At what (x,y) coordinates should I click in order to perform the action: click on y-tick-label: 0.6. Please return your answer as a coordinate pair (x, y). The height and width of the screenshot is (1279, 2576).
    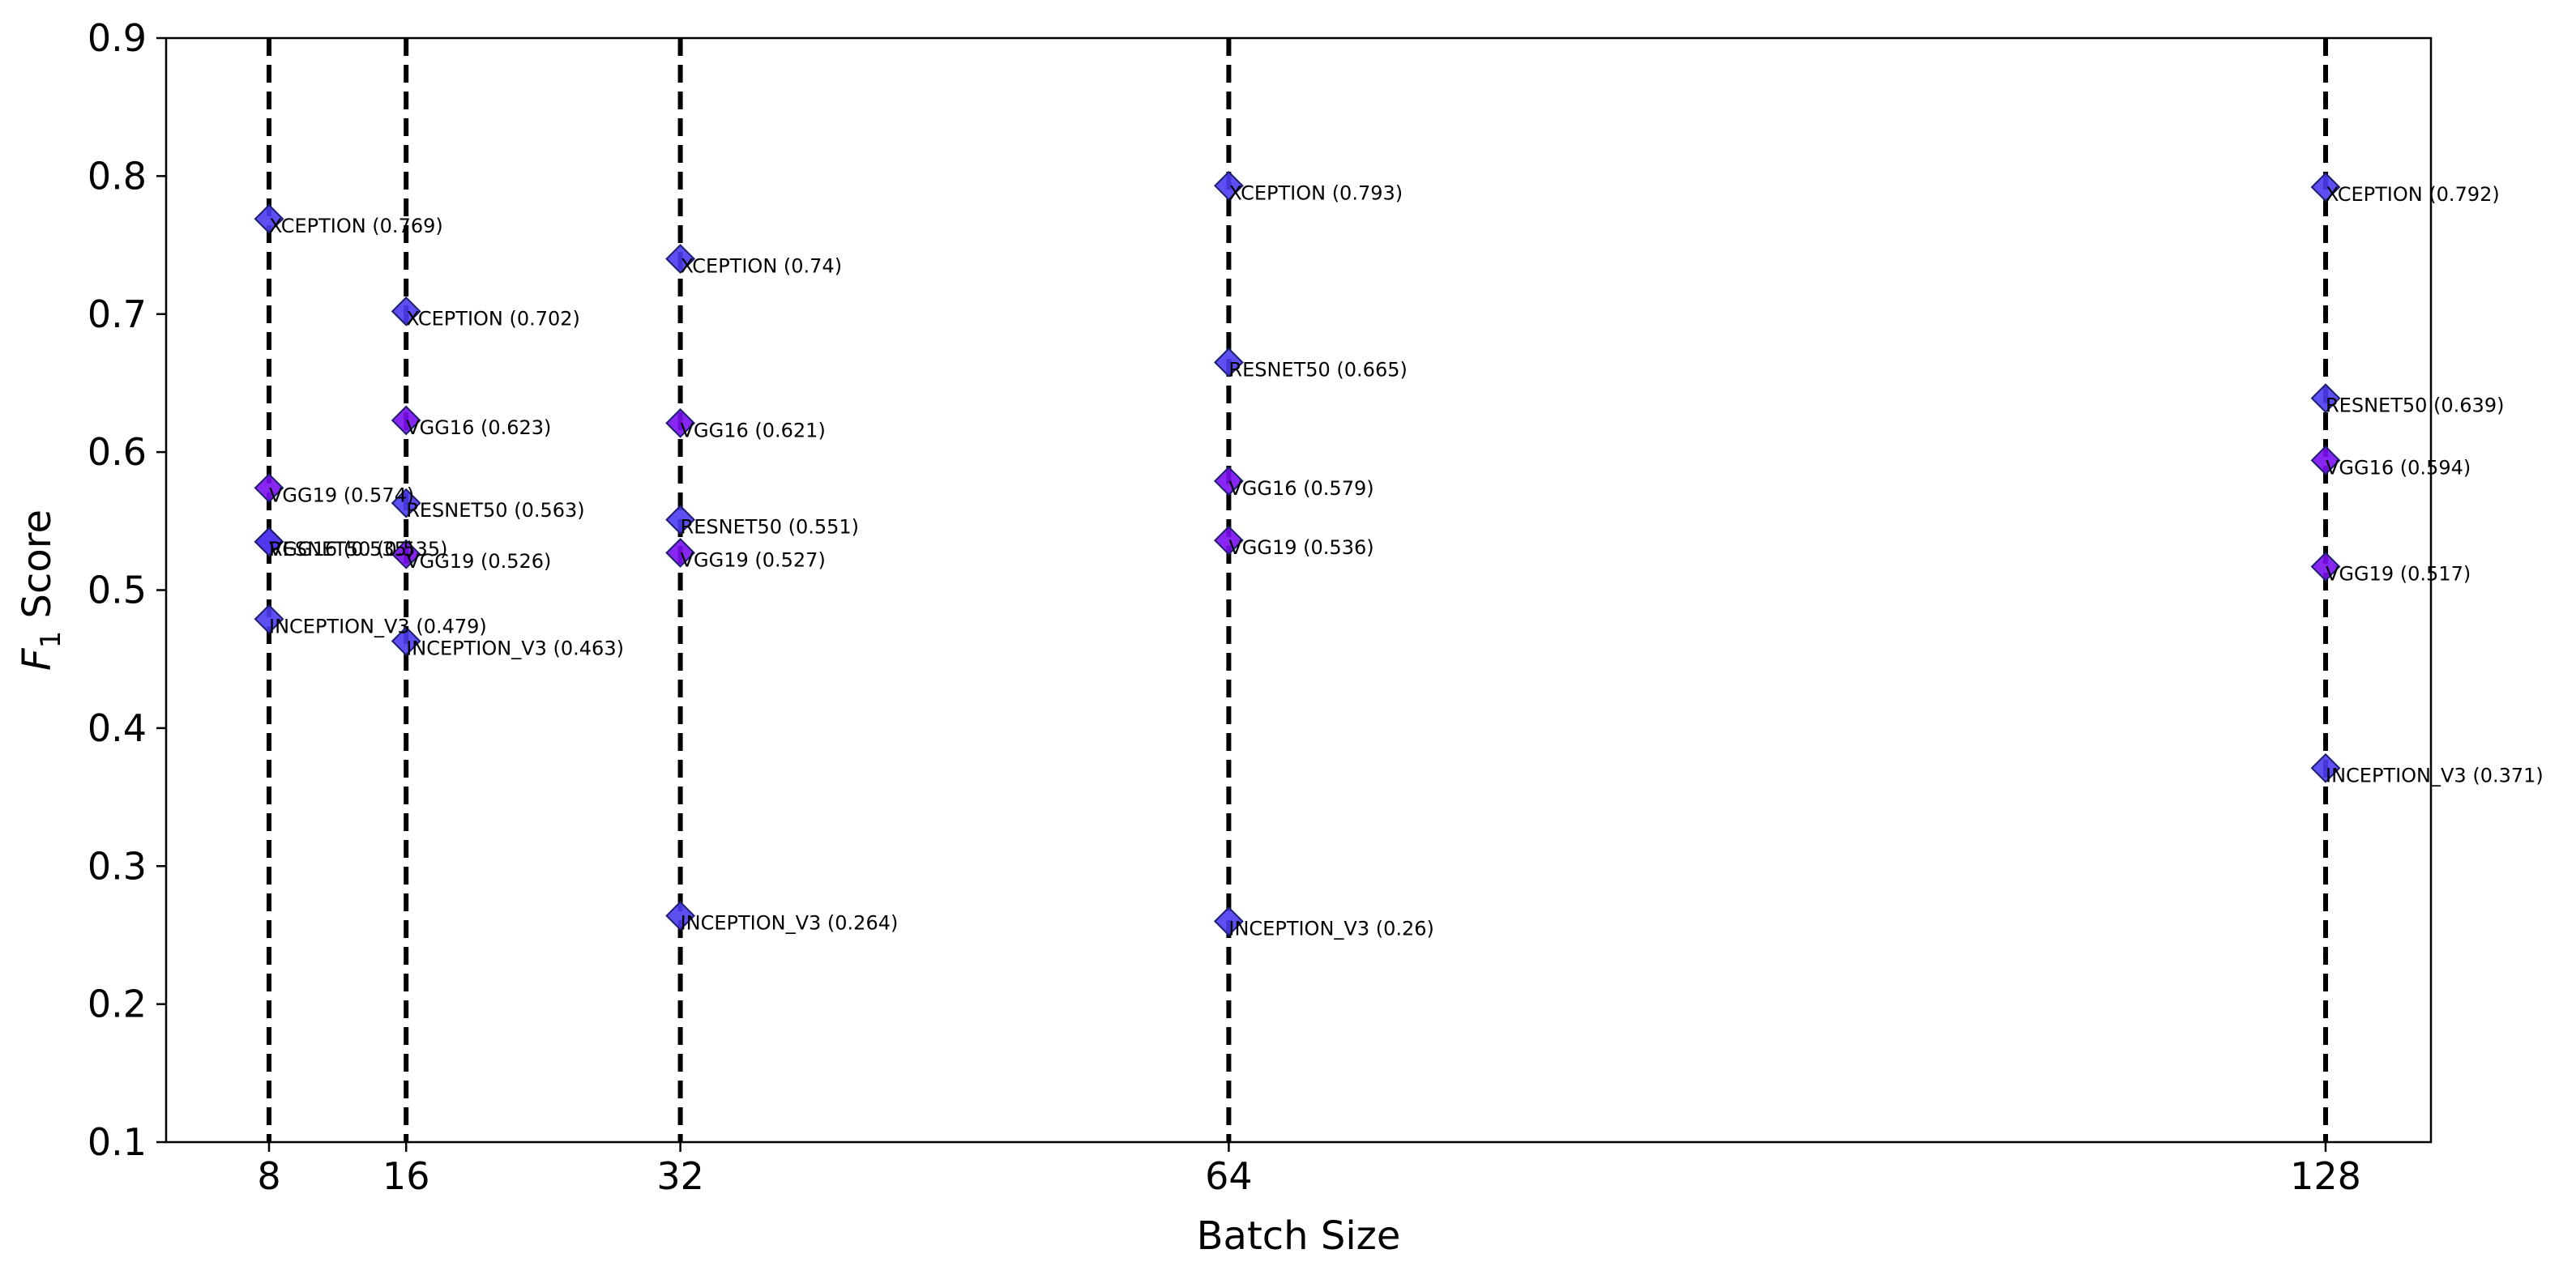
    Looking at the image, I should click on (117, 452).